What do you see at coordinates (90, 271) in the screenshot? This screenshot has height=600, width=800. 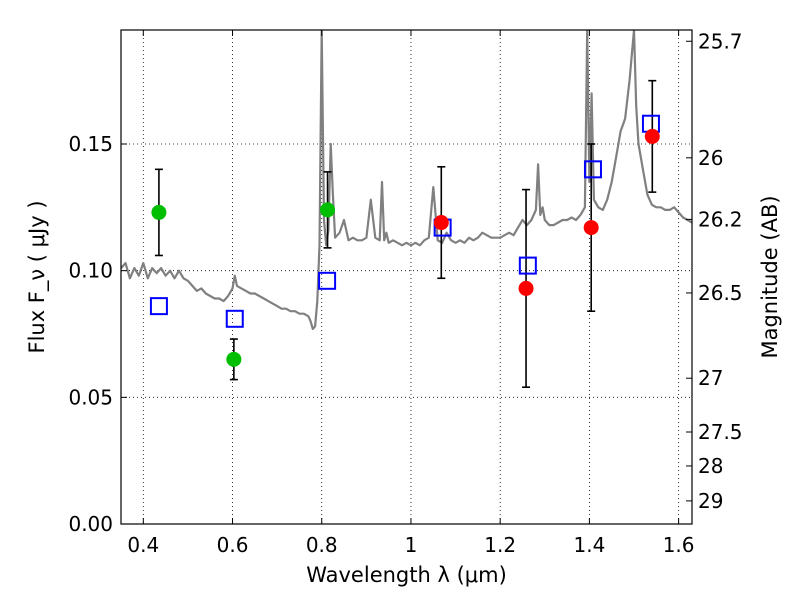 I see `y-tick-label: 0.10` at bounding box center [90, 271].